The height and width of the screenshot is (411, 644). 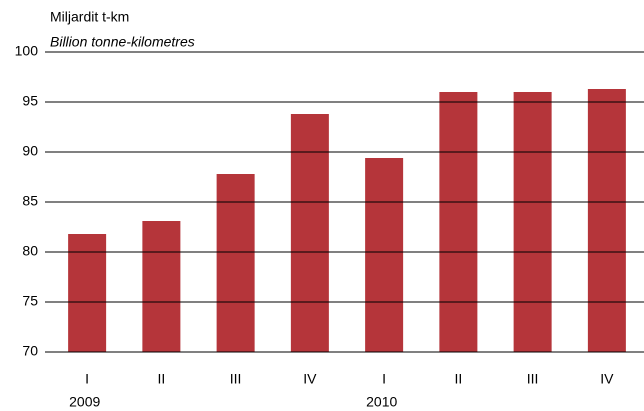 What do you see at coordinates (89, 17) in the screenshot?
I see `y-axis-label: Miljardit t-km` at bounding box center [89, 17].